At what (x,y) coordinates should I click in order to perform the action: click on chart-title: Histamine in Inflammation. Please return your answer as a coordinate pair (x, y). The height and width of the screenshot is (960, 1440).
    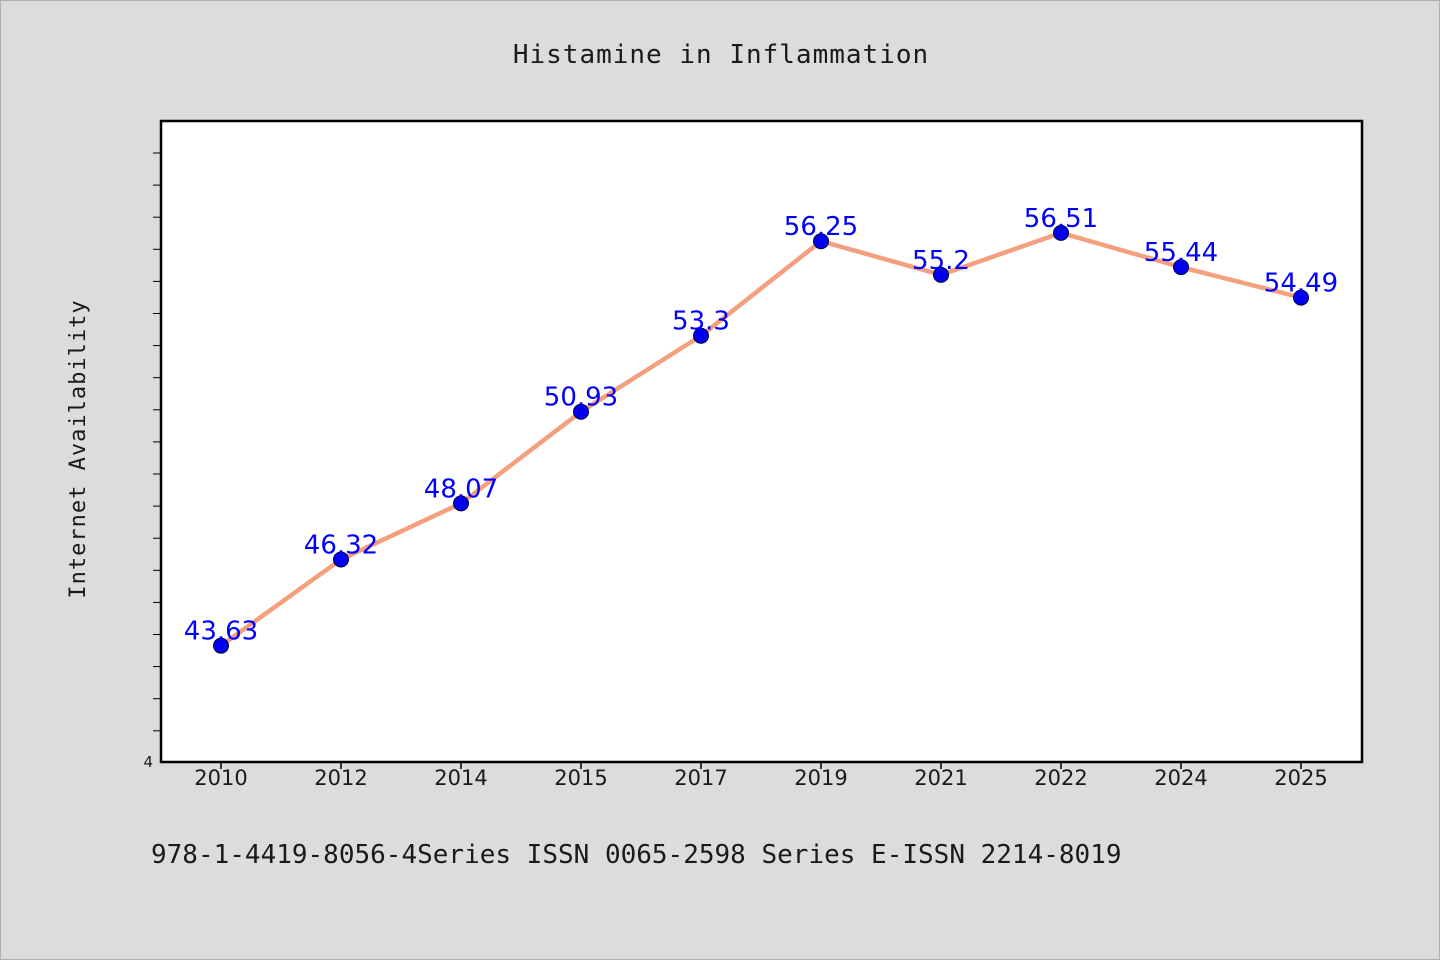
    Looking at the image, I should click on (721, 55).